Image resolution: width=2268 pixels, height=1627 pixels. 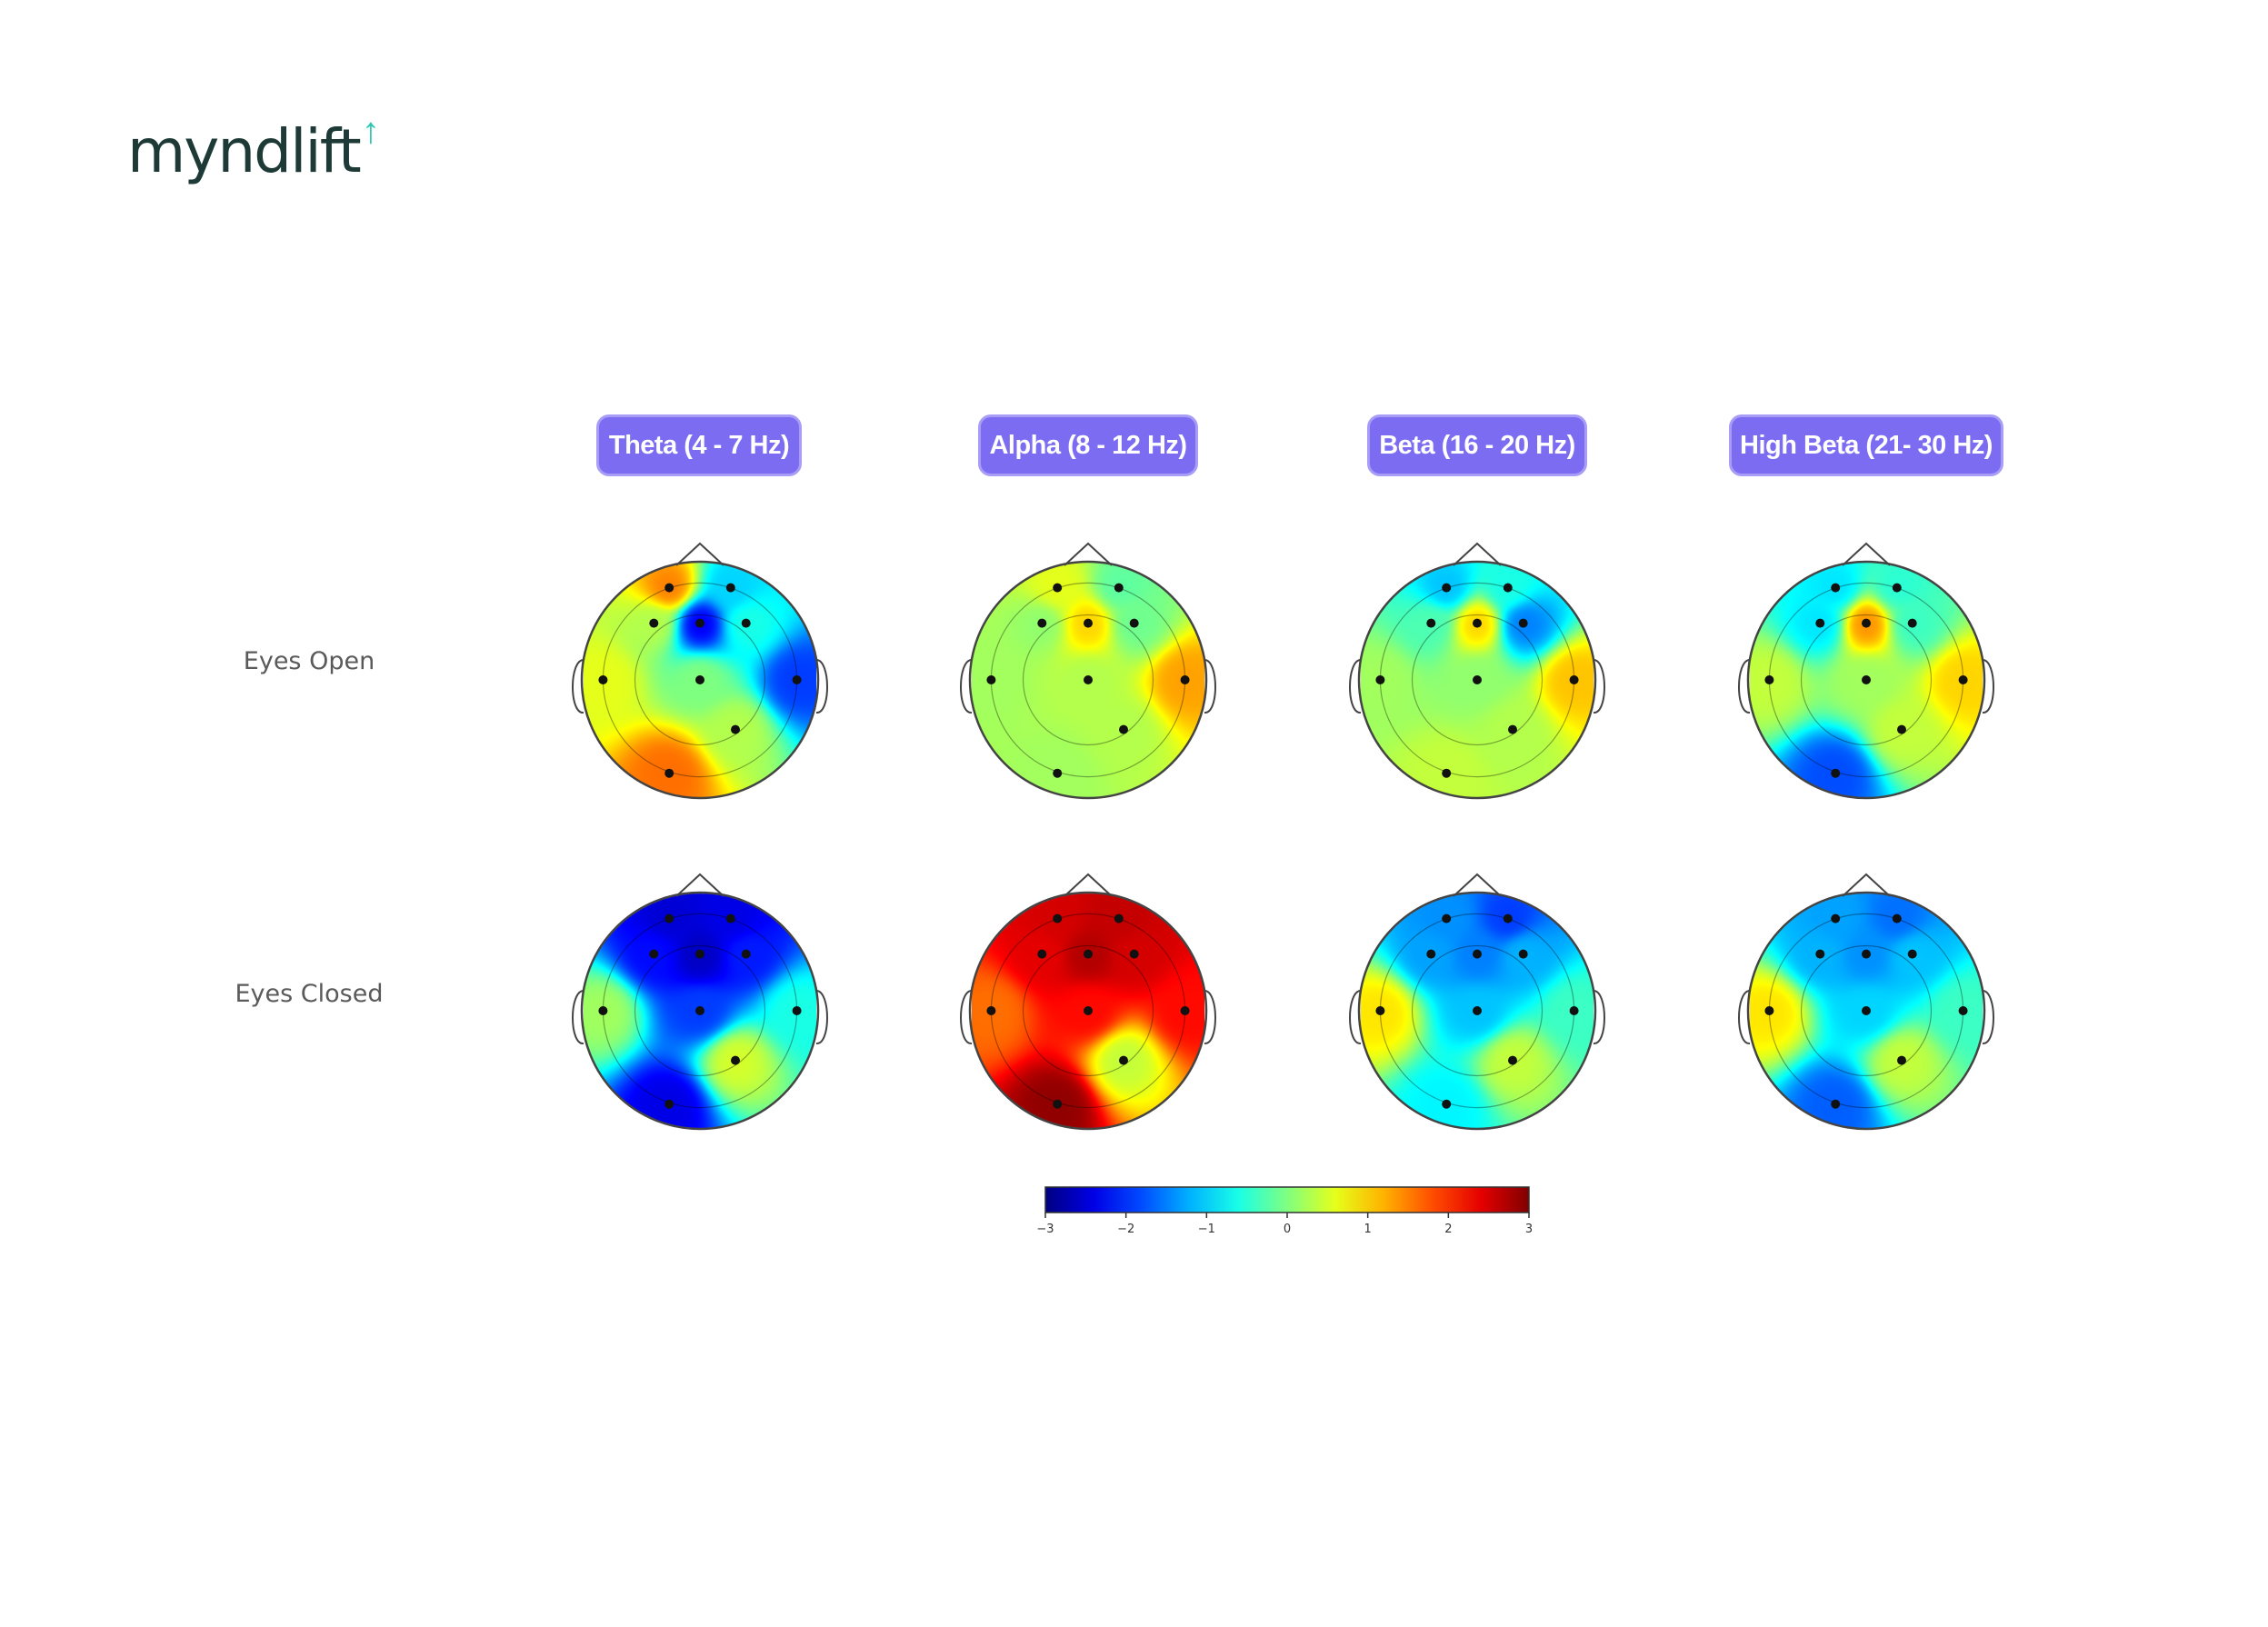 I want to click on row-label-eyes-closed: Eyes Closed, so click(x=309, y=994).